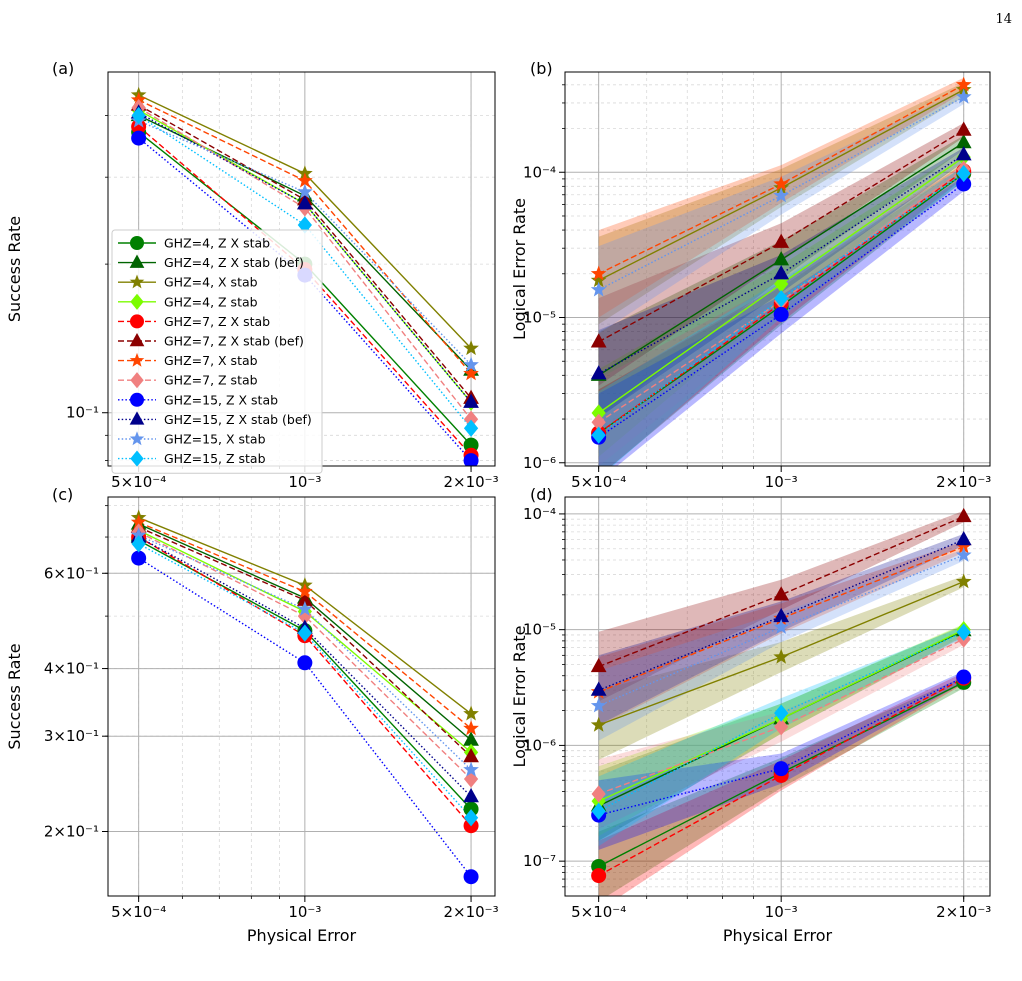 The width and height of the screenshot is (1022, 981). I want to click on legend-entry: GHZ=7, X stab, so click(211, 360).